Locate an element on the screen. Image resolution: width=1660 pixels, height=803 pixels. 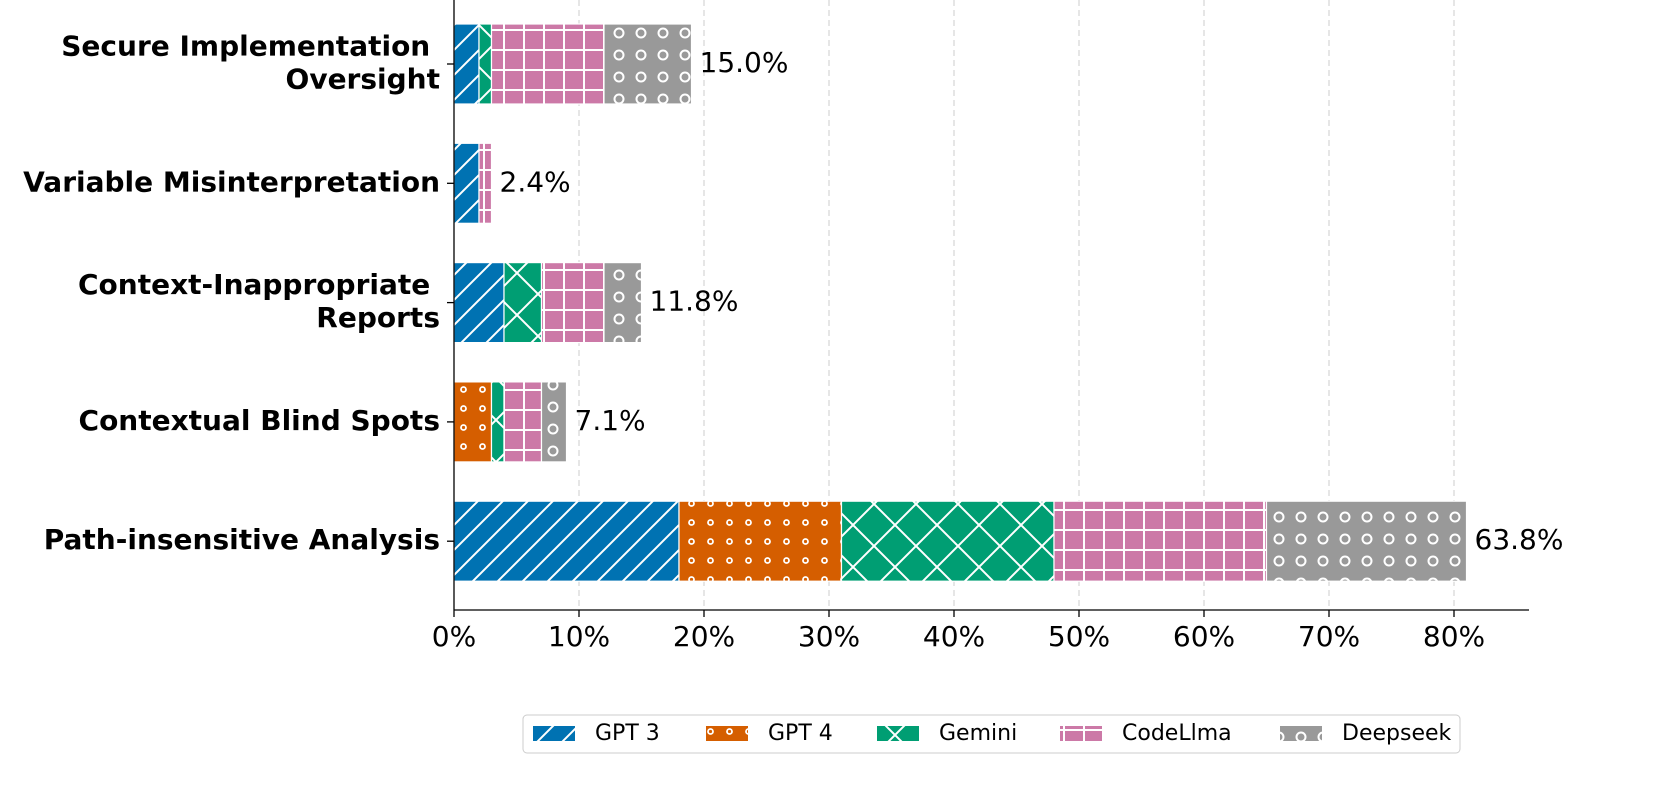
category-label: Context-Inappropriate Reports is located at coordinates (259, 301).